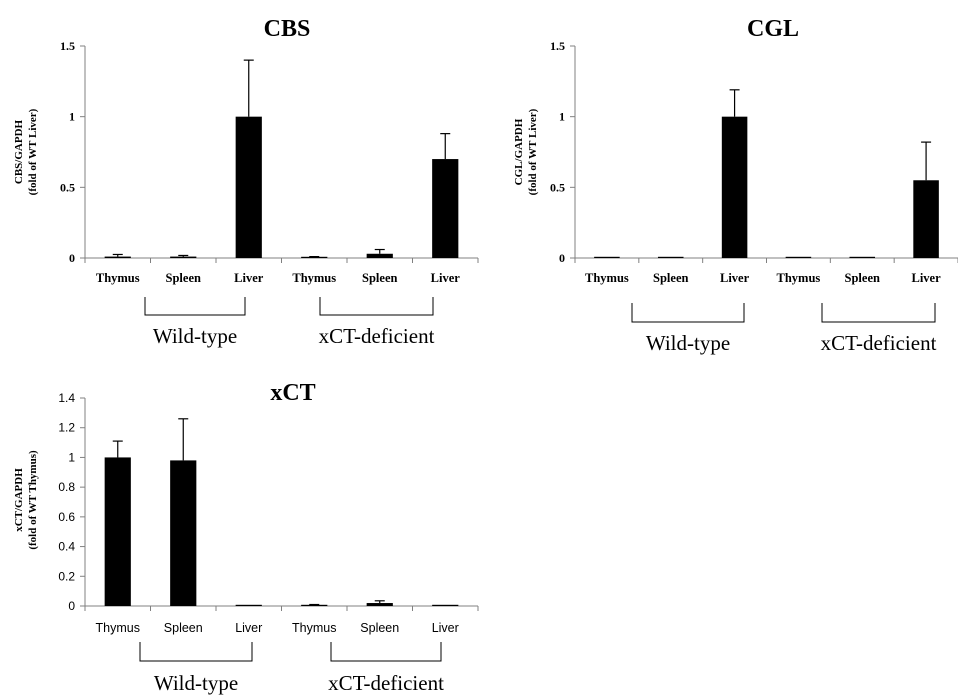  I want to click on y-axis-label: xCT/GAPDH (fold of WT Thymus), so click(26, 500).